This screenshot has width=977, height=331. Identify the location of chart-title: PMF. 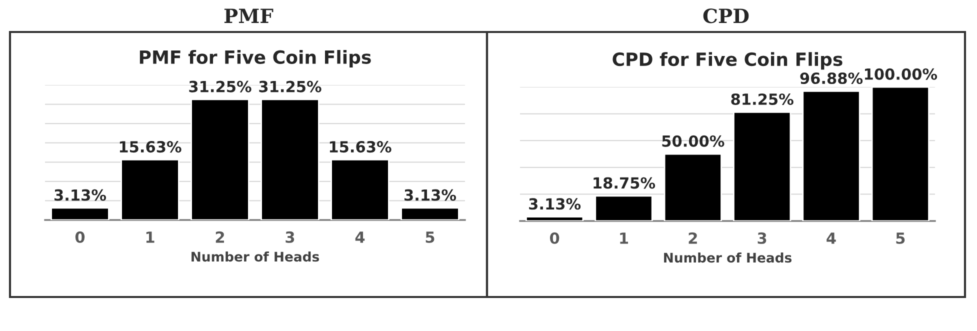
(249, 15).